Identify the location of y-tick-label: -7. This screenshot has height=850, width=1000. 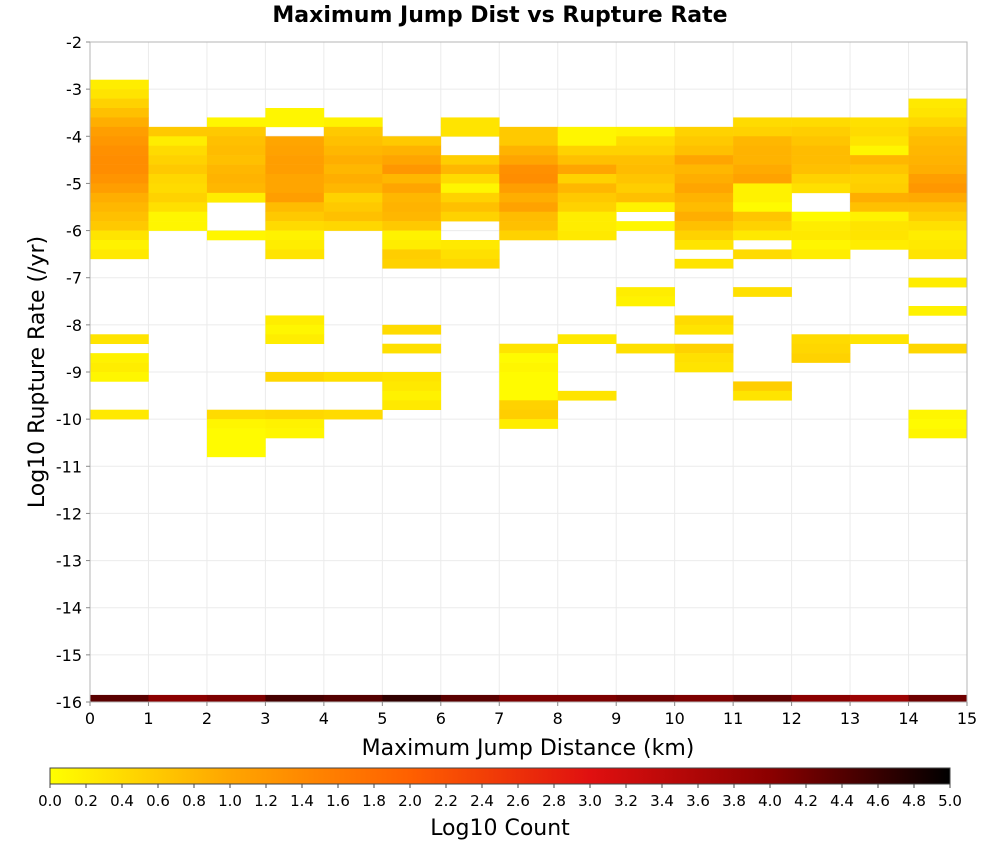
(74, 278).